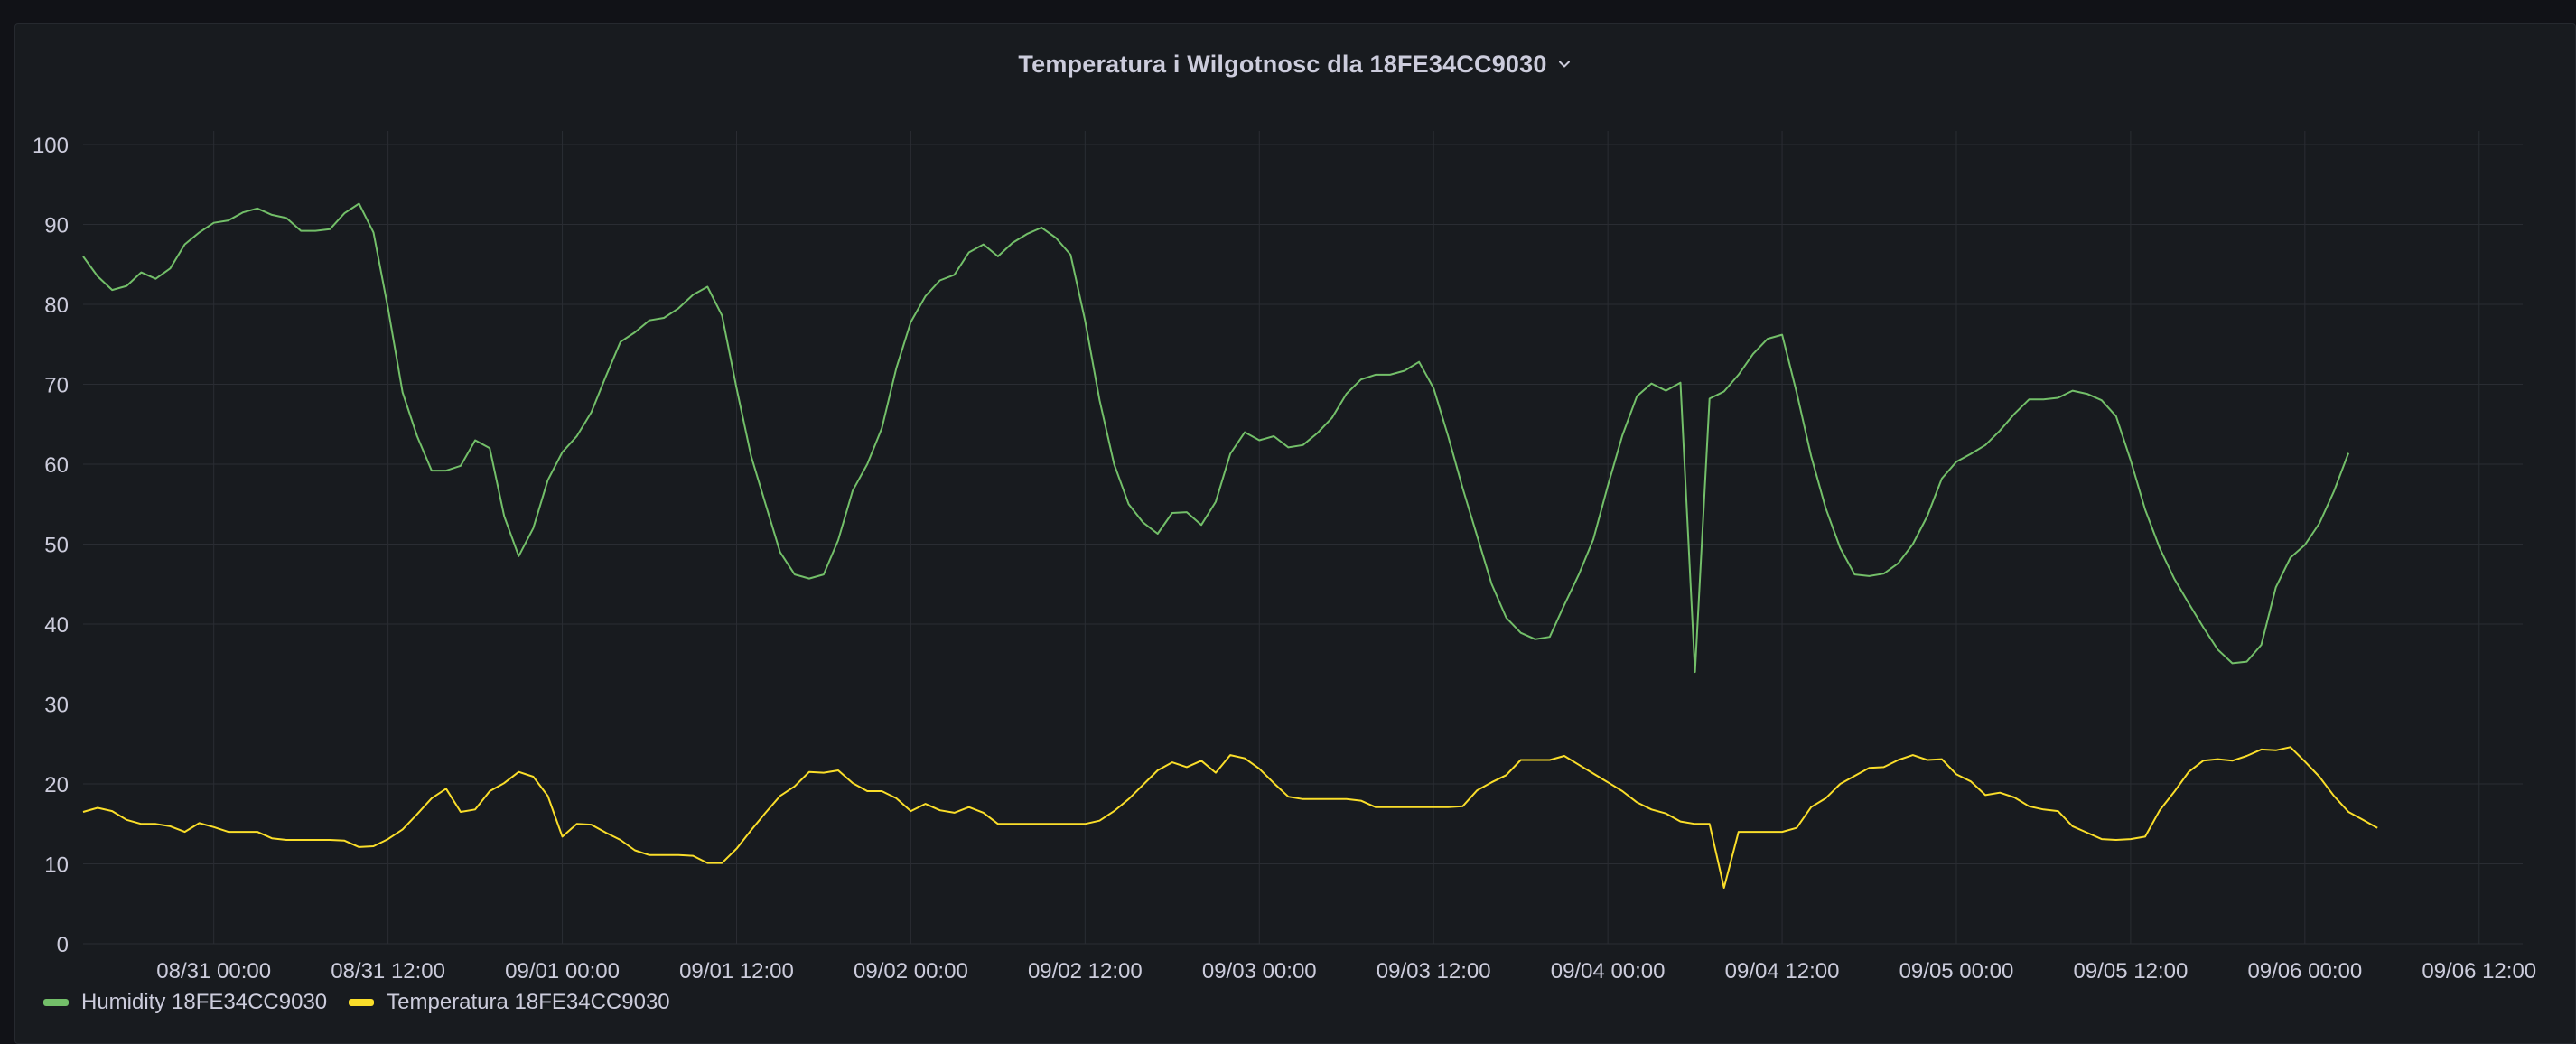 The image size is (2576, 1044). What do you see at coordinates (213, 971) in the screenshot?
I see `x-tick-label: 08/31 00:00` at bounding box center [213, 971].